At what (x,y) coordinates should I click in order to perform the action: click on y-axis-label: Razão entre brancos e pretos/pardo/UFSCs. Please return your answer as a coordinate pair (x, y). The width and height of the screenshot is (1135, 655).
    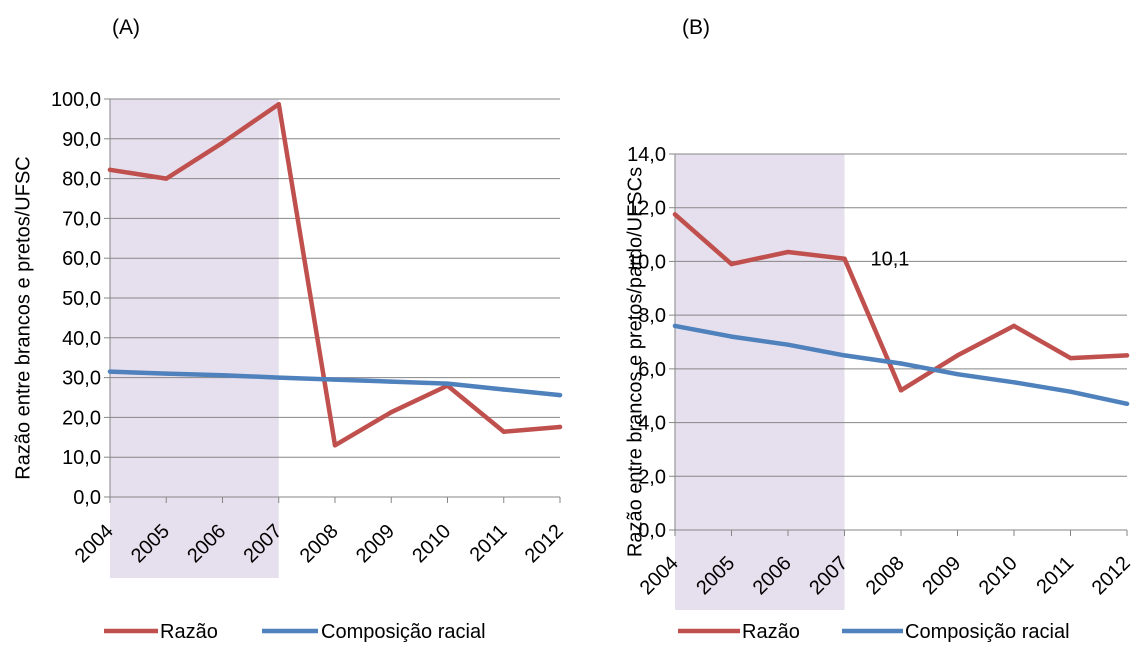
    Looking at the image, I should click on (635, 362).